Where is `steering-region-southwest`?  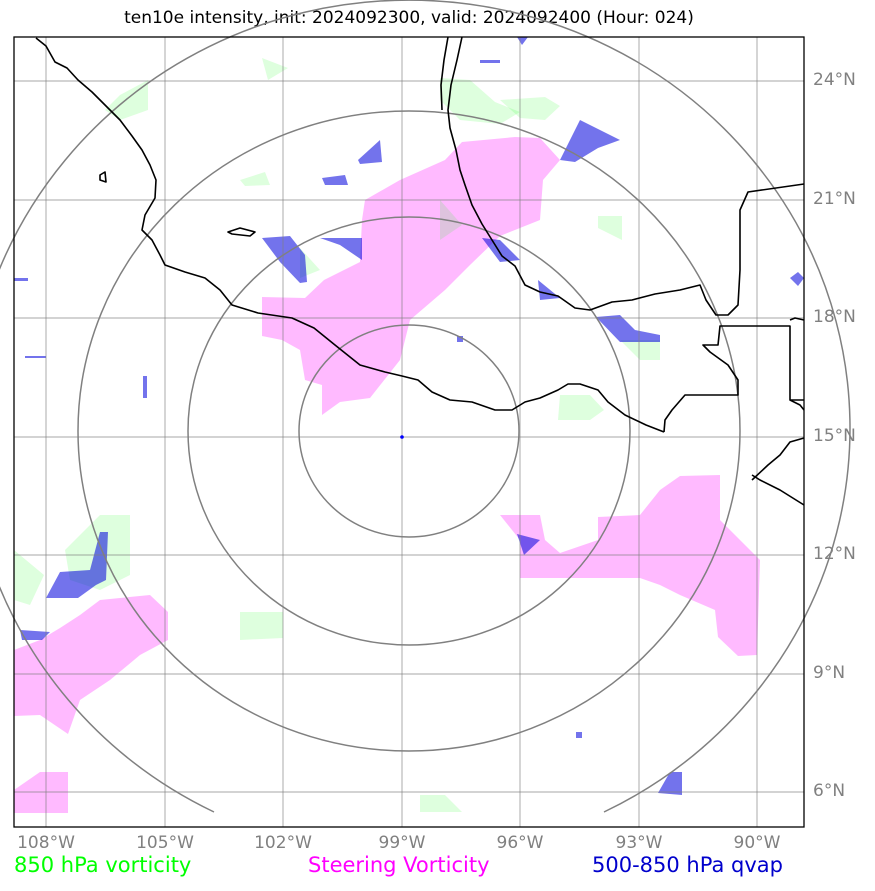 steering-region-southwest is located at coordinates (91, 664).